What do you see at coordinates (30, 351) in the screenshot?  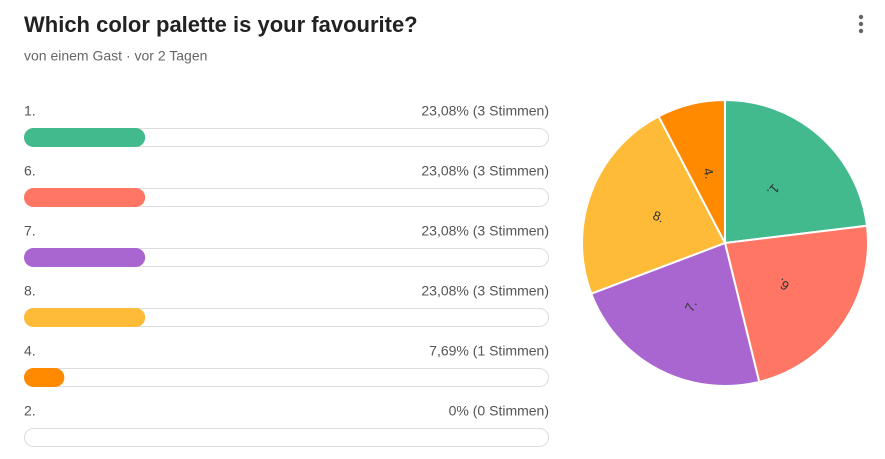 I see `option-label: 4.` at bounding box center [30, 351].